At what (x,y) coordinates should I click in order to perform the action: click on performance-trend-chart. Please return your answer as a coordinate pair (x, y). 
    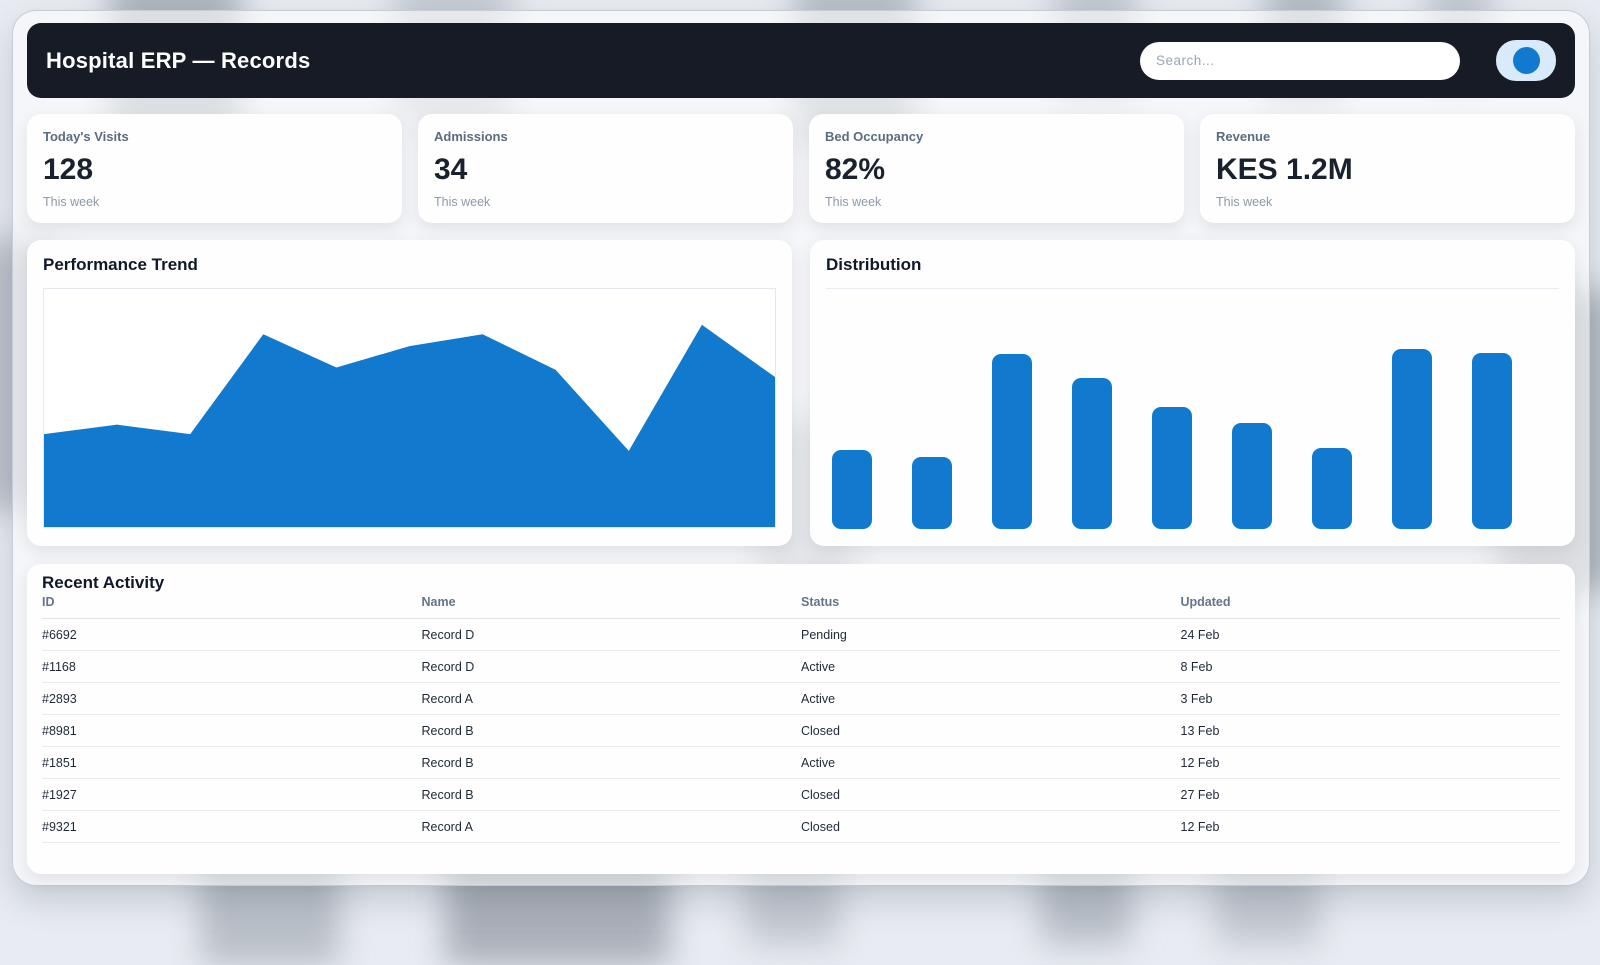
    Looking at the image, I should click on (409, 408).